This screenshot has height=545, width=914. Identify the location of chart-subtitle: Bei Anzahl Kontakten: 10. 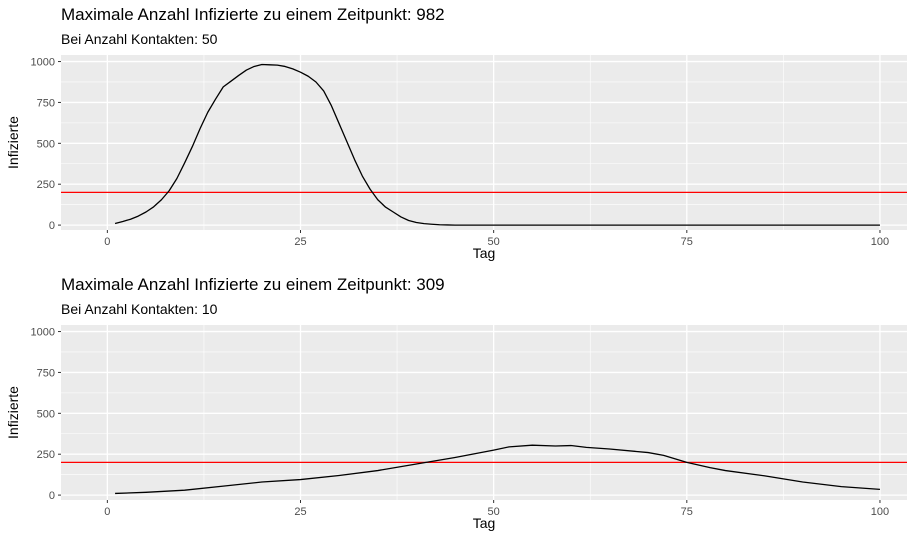
(139, 309).